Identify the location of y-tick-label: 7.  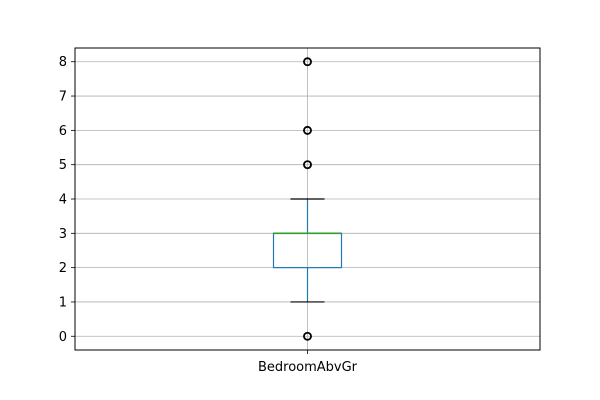
(63, 97).